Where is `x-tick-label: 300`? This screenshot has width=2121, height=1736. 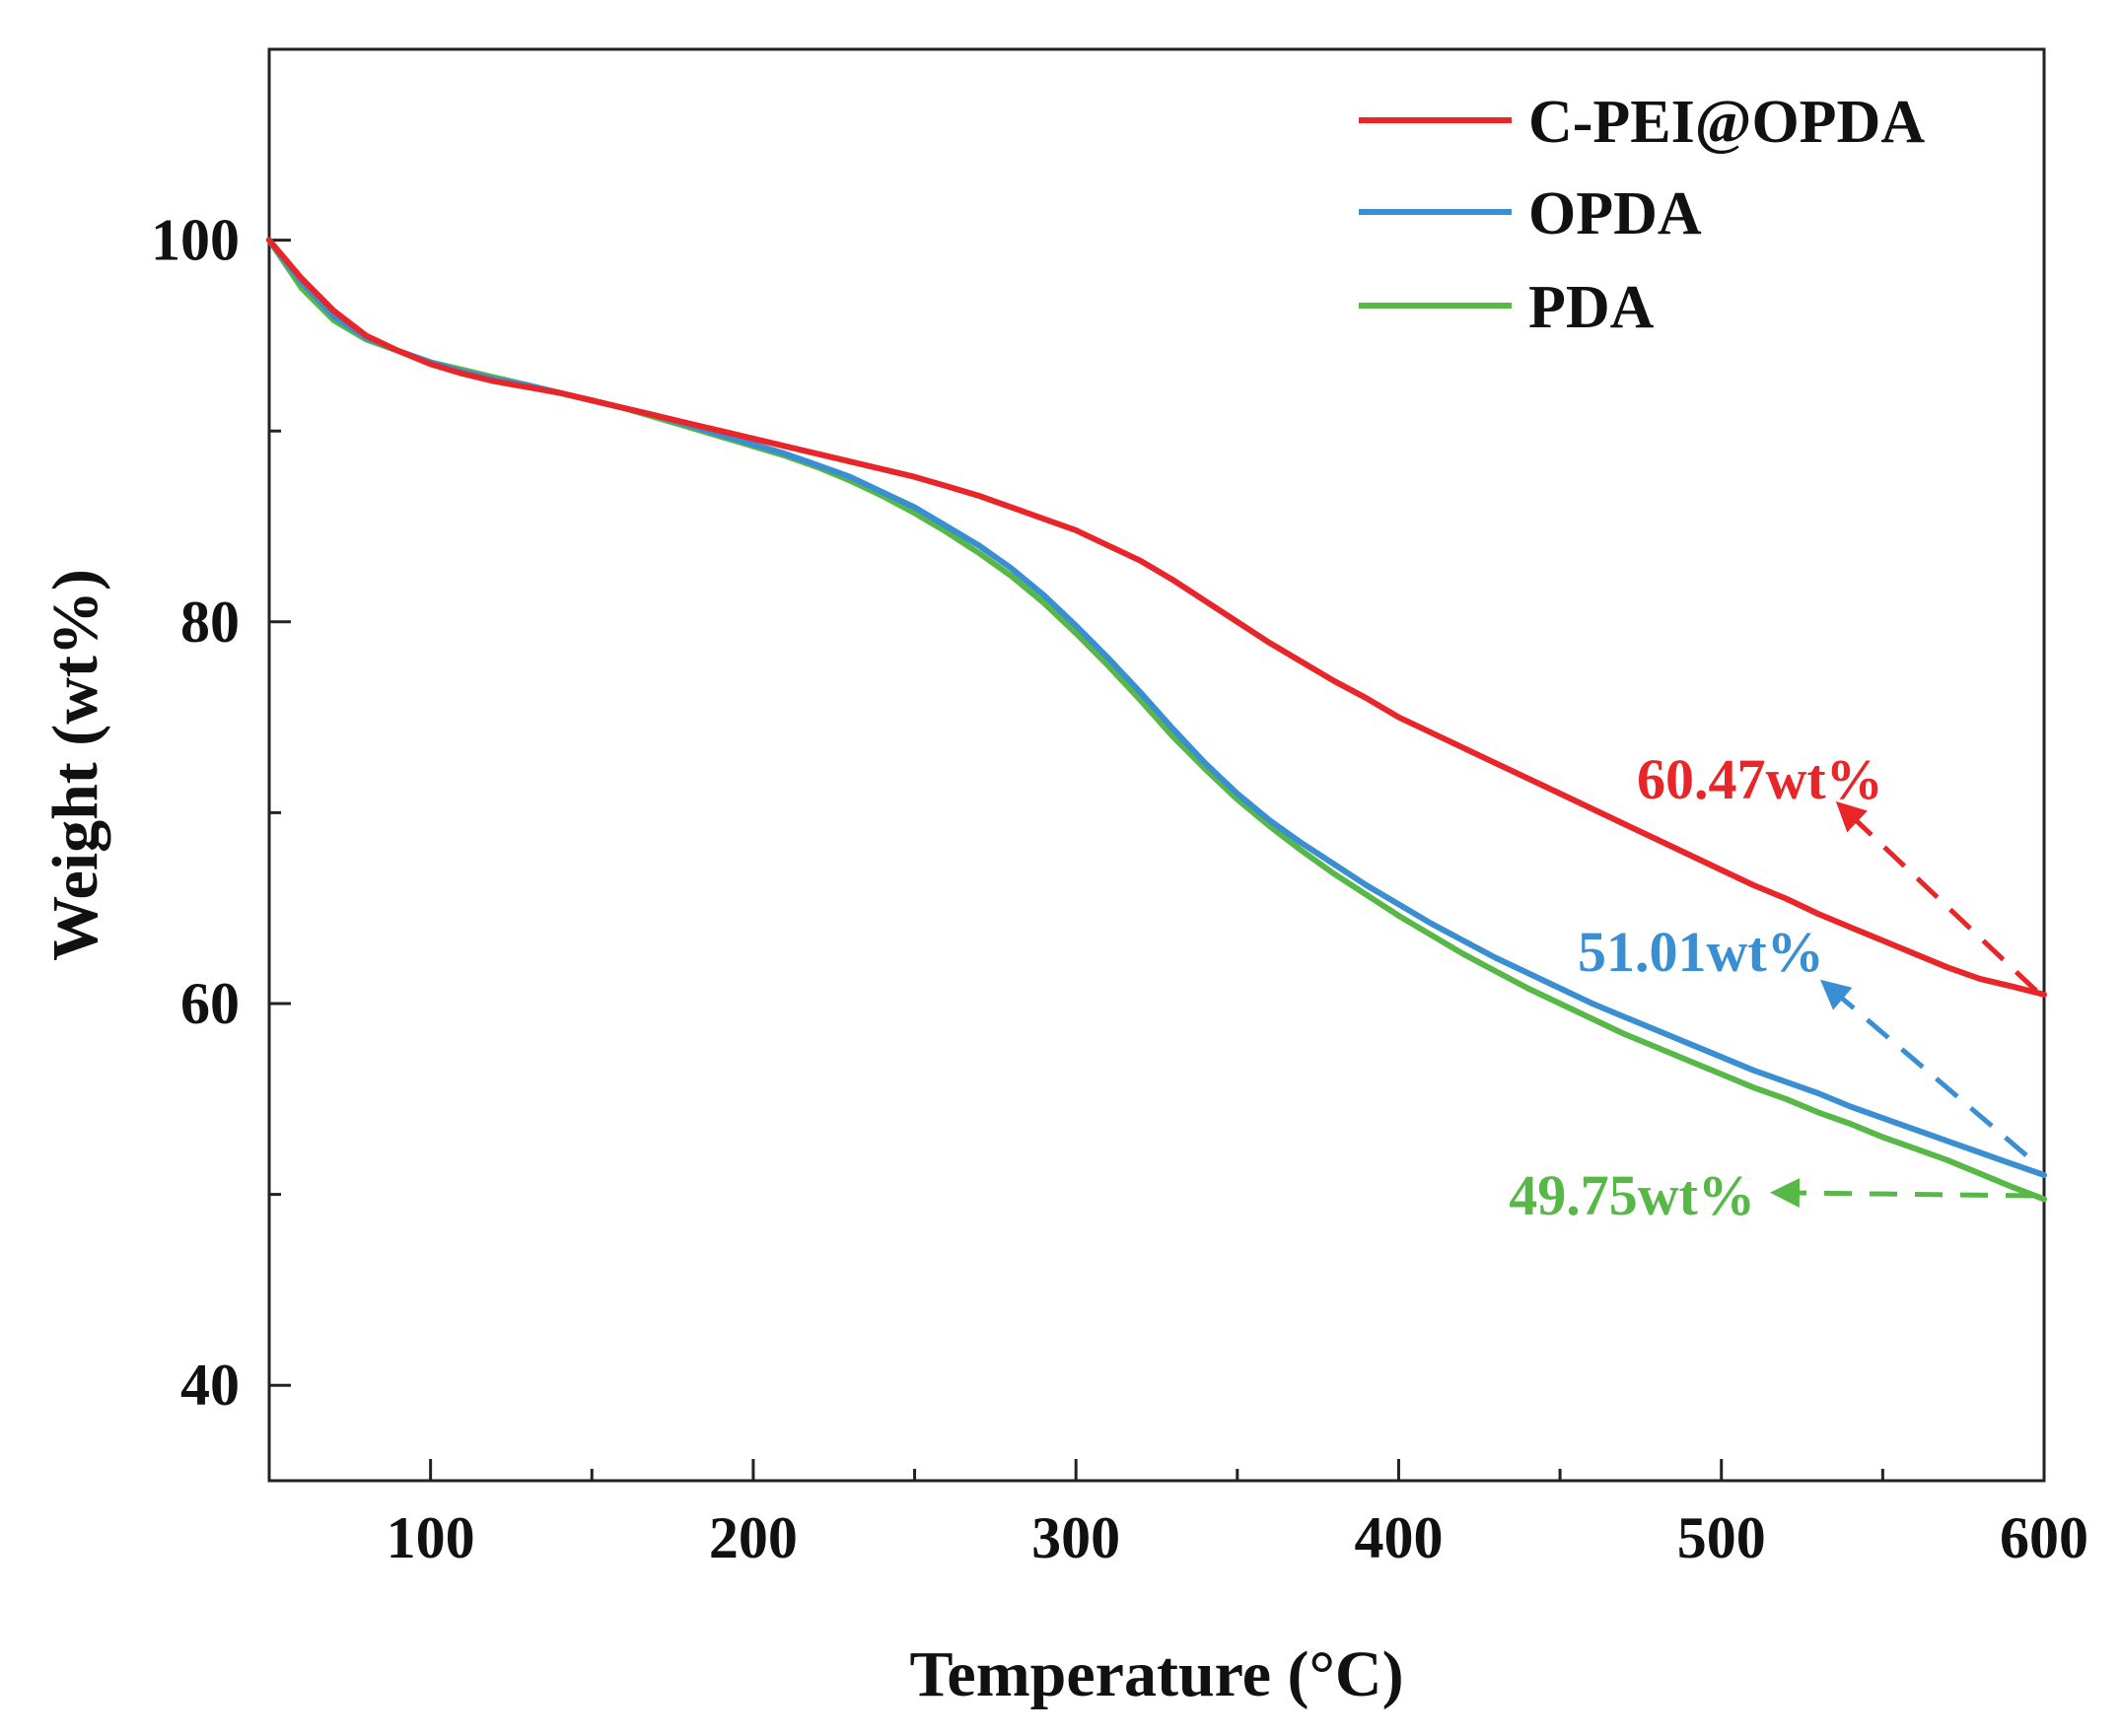
x-tick-label: 300 is located at coordinates (1075, 1537).